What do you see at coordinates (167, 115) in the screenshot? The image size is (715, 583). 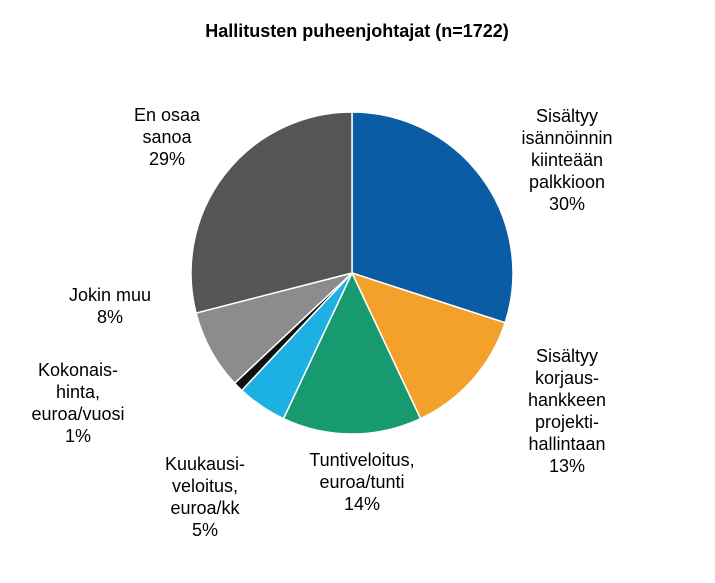 I see `slice-label-line: En osaa` at bounding box center [167, 115].